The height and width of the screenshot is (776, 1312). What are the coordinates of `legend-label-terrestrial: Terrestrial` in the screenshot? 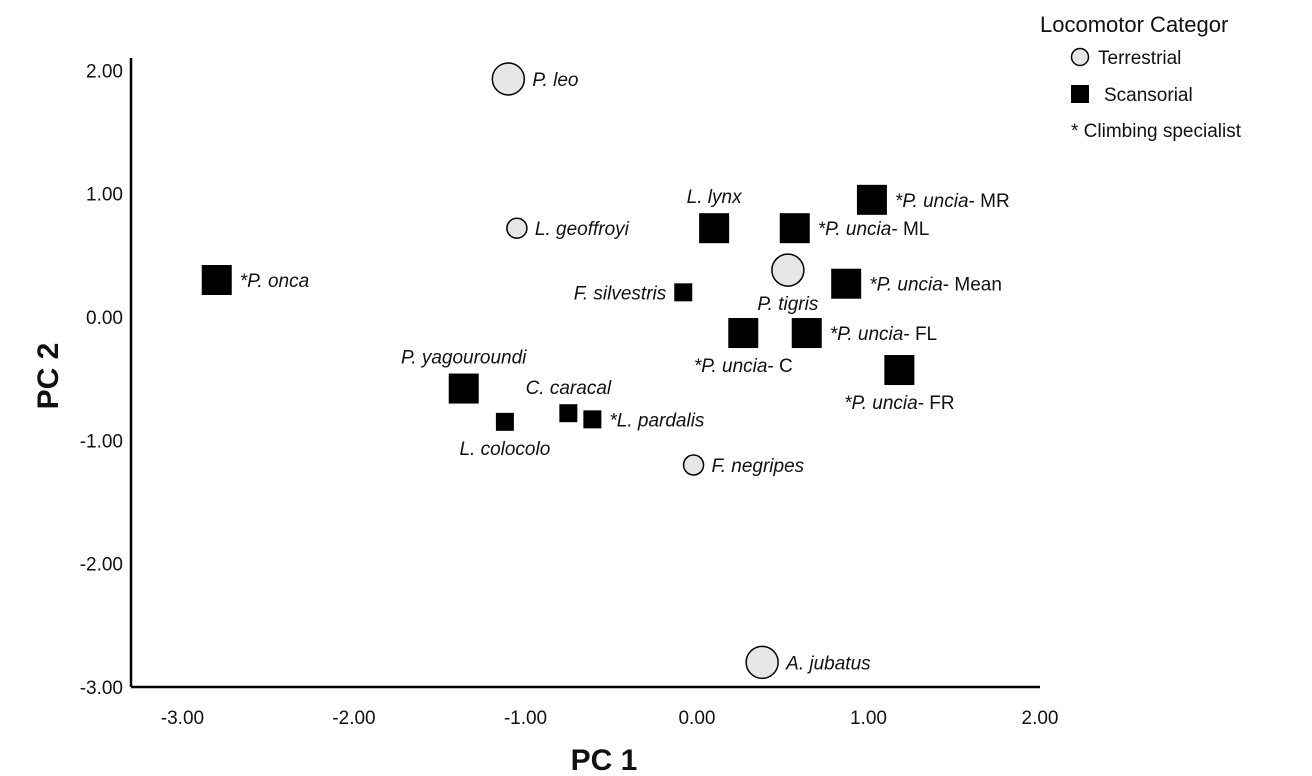 It's located at (1139, 58).